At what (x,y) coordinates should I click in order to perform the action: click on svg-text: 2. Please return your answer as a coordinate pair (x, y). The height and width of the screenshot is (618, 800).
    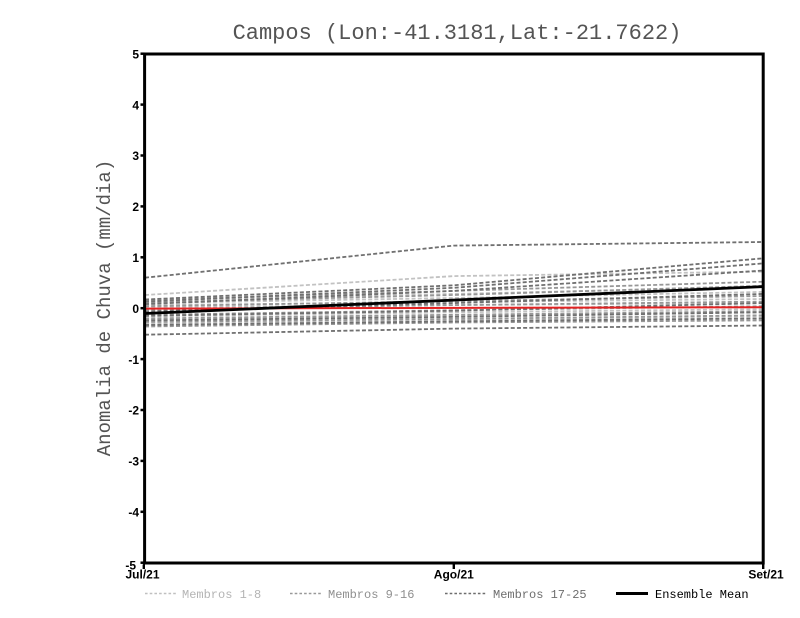
    Looking at the image, I should click on (135, 207).